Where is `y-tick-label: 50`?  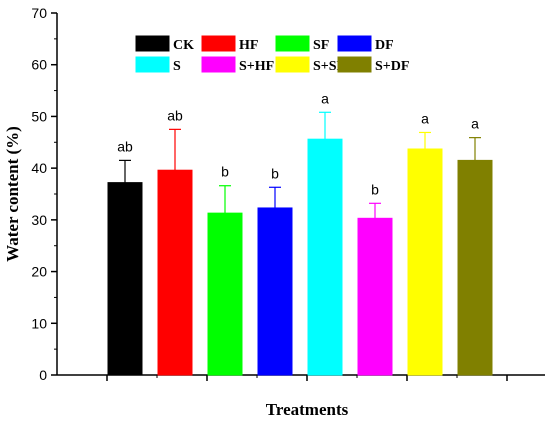 y-tick-label: 50 is located at coordinates (39, 116).